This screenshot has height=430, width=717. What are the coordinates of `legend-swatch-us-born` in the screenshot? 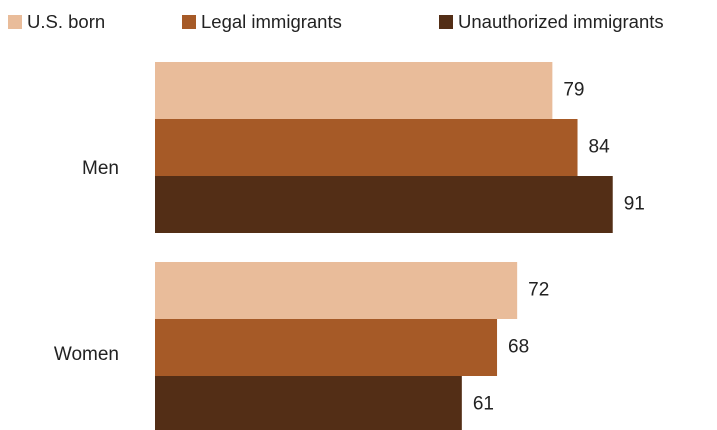 It's located at (15, 22).